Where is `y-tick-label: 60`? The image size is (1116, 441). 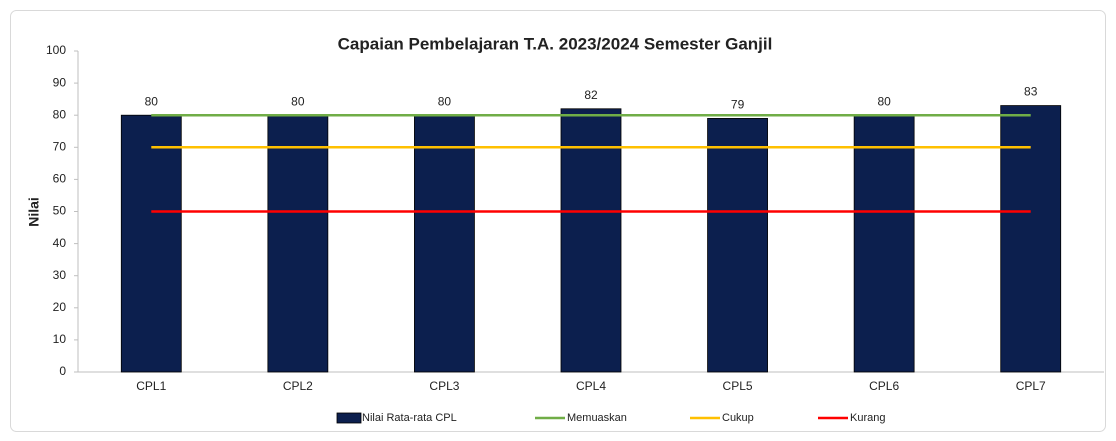 y-tick-label: 60 is located at coordinates (60, 179).